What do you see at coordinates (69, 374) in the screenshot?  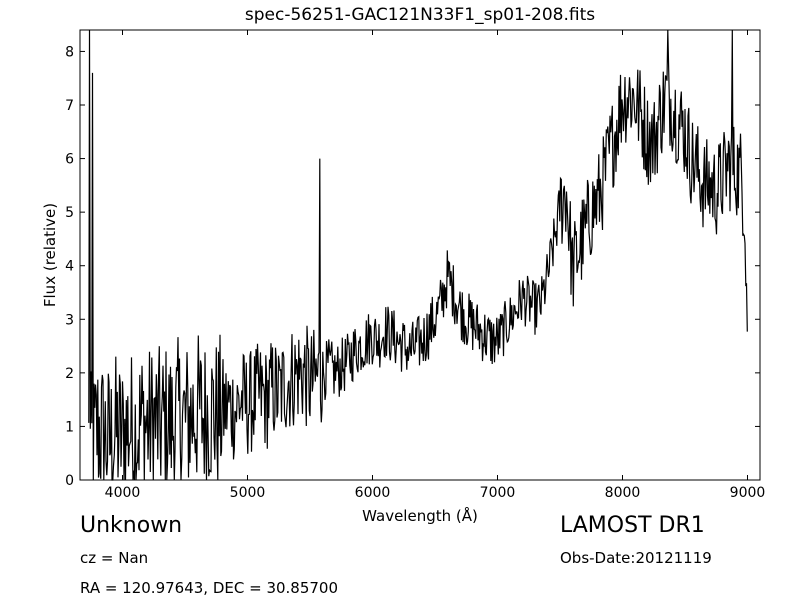 I see `y-tick-label: 2` at bounding box center [69, 374].